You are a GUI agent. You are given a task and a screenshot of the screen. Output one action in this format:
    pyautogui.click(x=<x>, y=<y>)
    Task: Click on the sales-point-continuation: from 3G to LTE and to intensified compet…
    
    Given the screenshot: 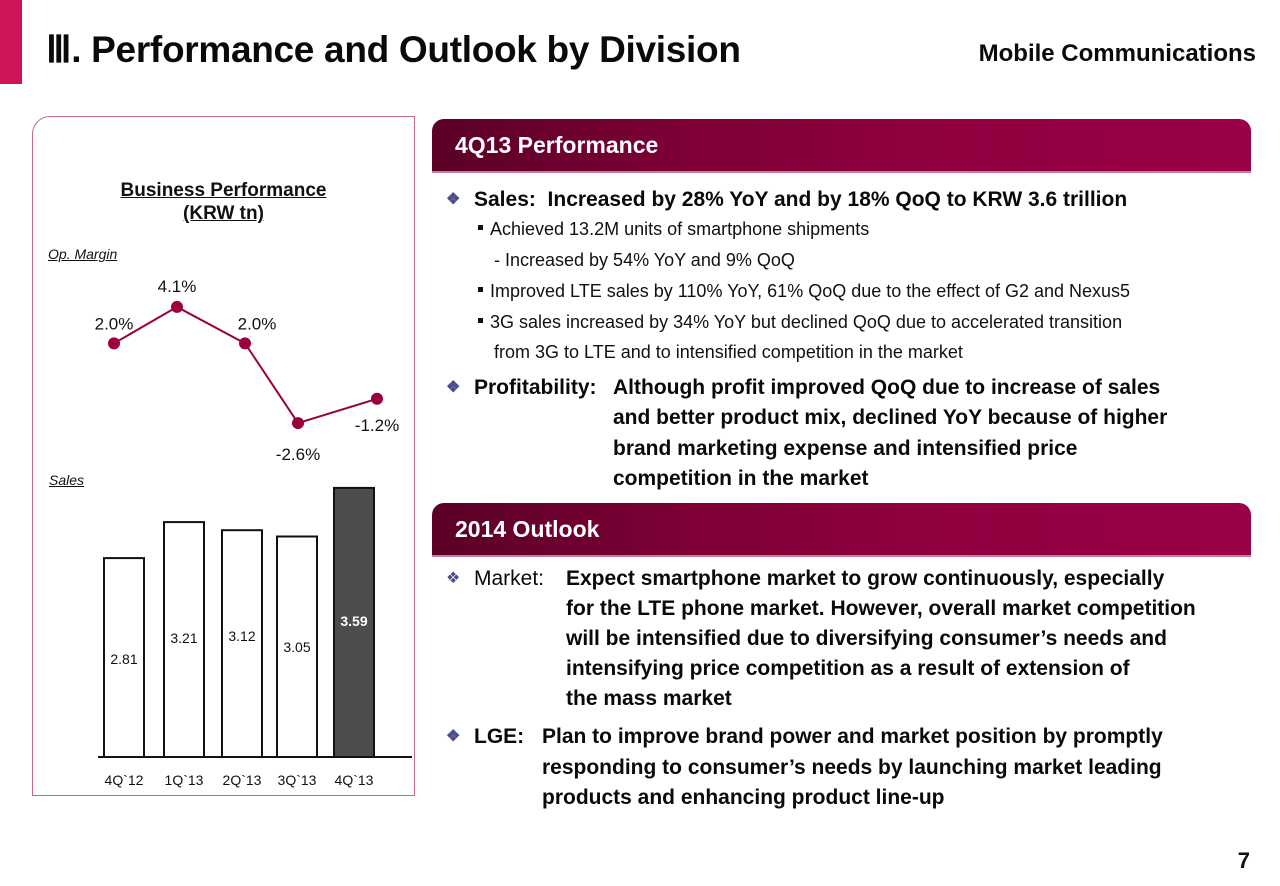 What is the action you would take?
    pyautogui.click(x=728, y=352)
    